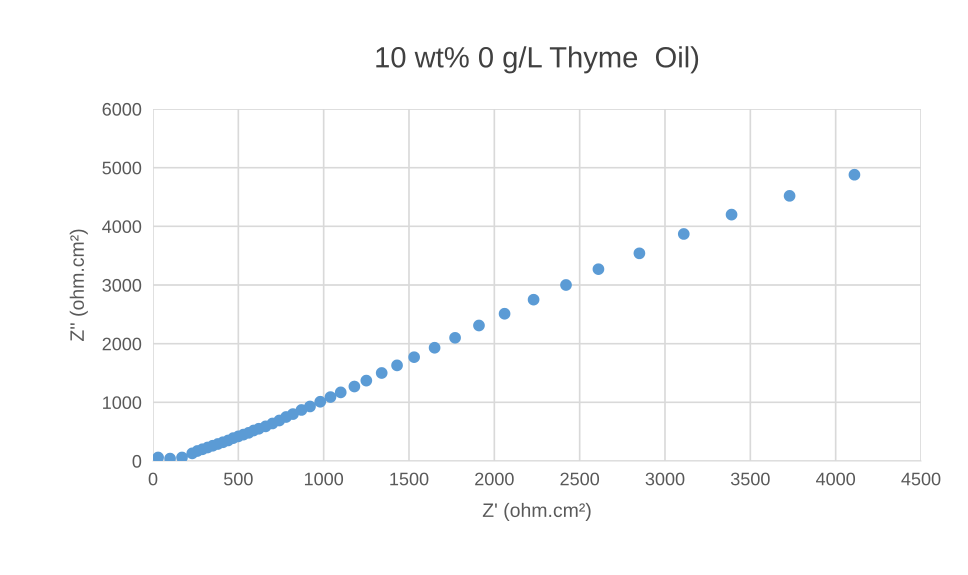 The image size is (968, 575). What do you see at coordinates (409, 479) in the screenshot?
I see `x-tick-label: 1500` at bounding box center [409, 479].